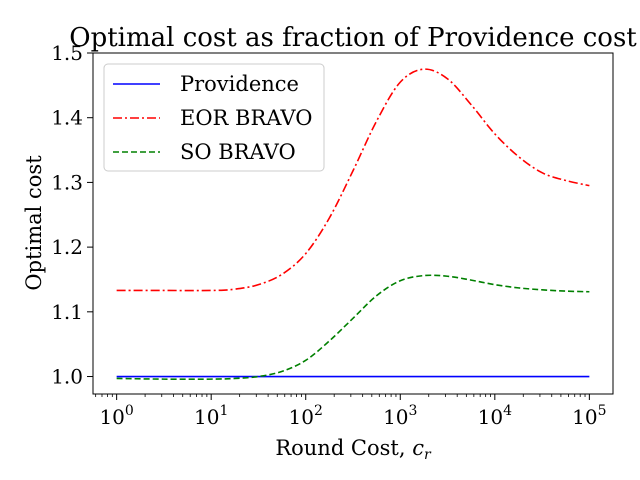  What do you see at coordinates (67, 312) in the screenshot?
I see `y-tick-label-1: 1.1` at bounding box center [67, 312].